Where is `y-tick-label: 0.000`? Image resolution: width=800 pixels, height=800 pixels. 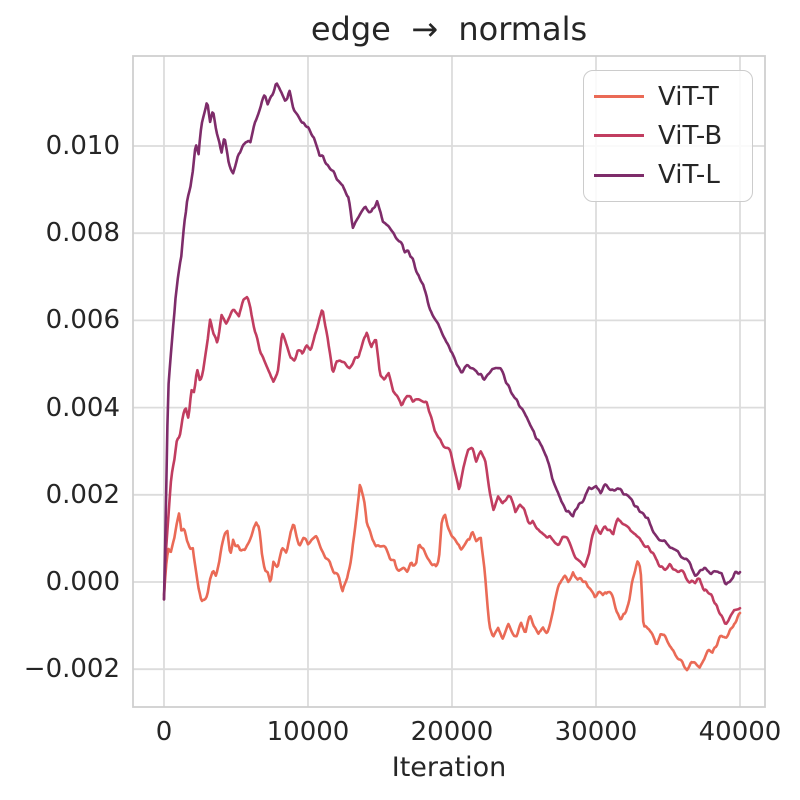 y-tick-label: 0.000 is located at coordinates (82, 581).